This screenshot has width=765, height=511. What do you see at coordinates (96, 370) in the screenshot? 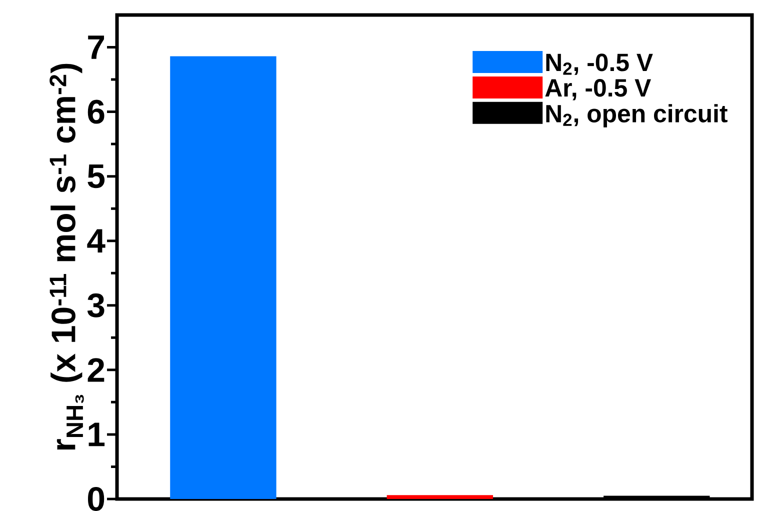
I see `y-tick-label: 2` at bounding box center [96, 370].